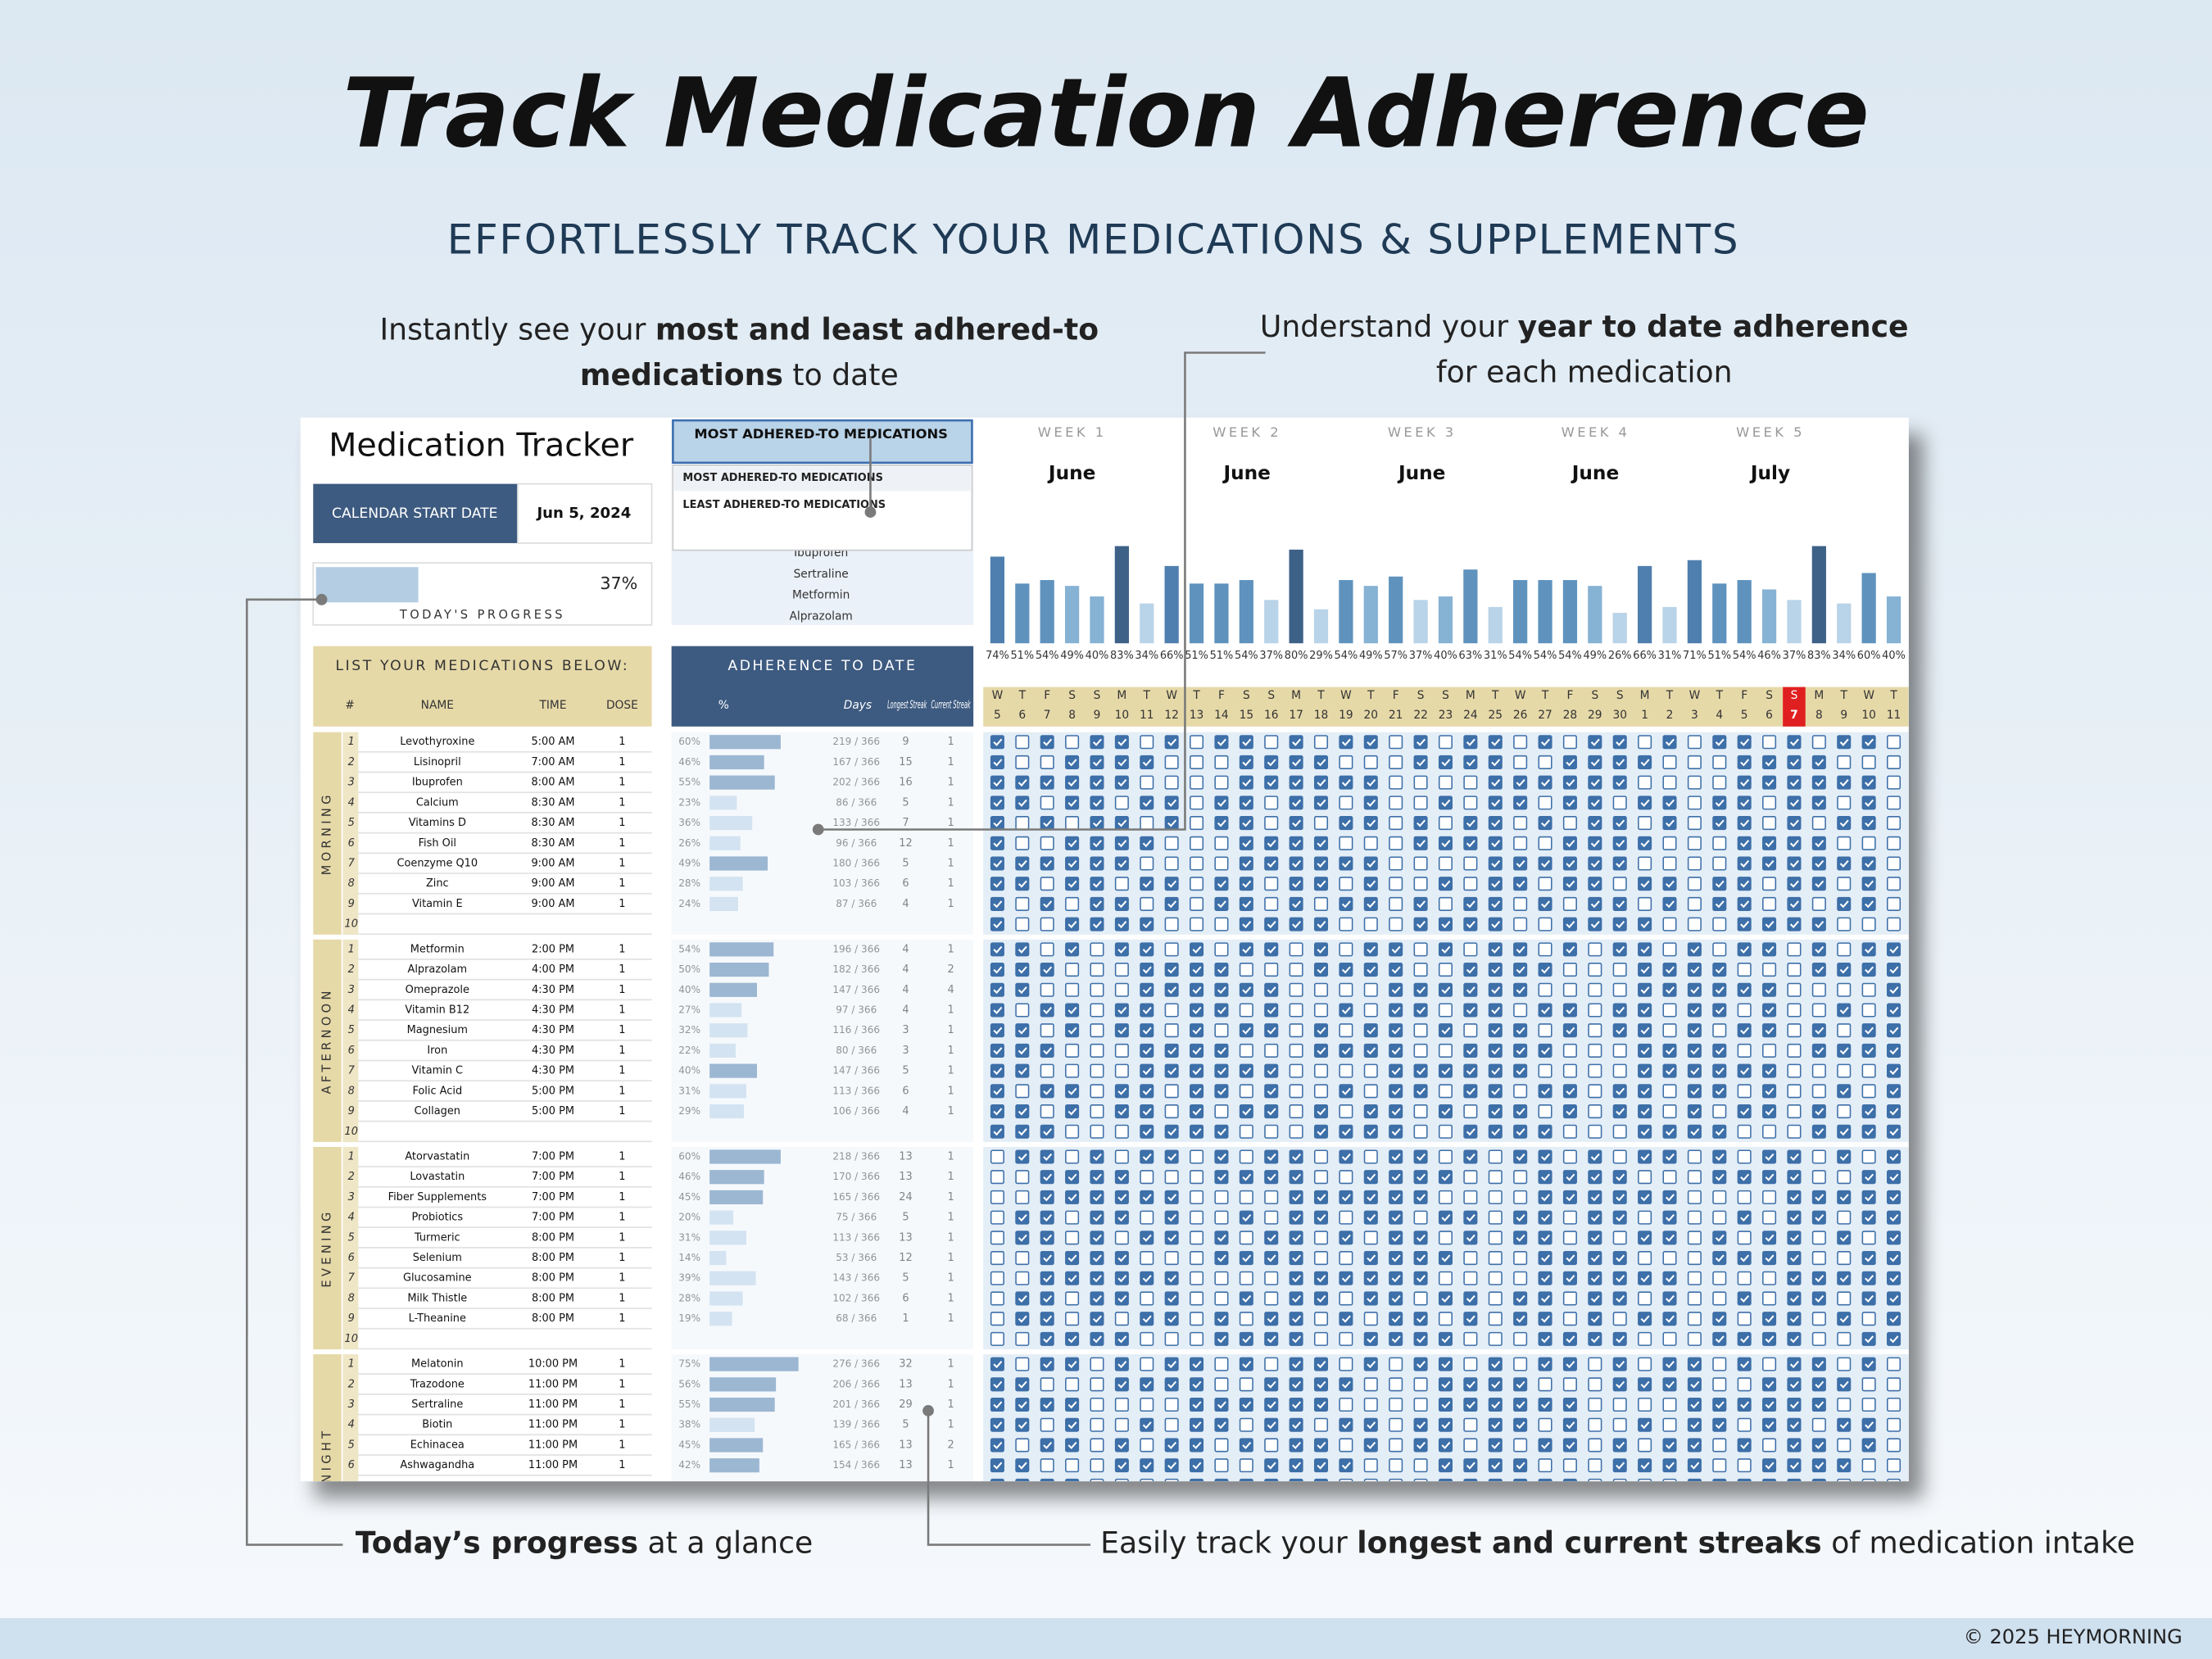 Image resolution: width=2212 pixels, height=1659 pixels. Describe the element at coordinates (1670, 656) in the screenshot. I see `daily-label: 31%` at that location.